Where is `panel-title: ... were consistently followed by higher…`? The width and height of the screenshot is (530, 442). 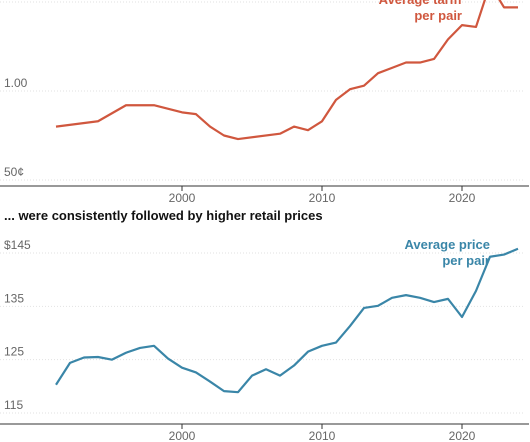
panel-title: ... were consistently followed by higher… is located at coordinates (163, 215).